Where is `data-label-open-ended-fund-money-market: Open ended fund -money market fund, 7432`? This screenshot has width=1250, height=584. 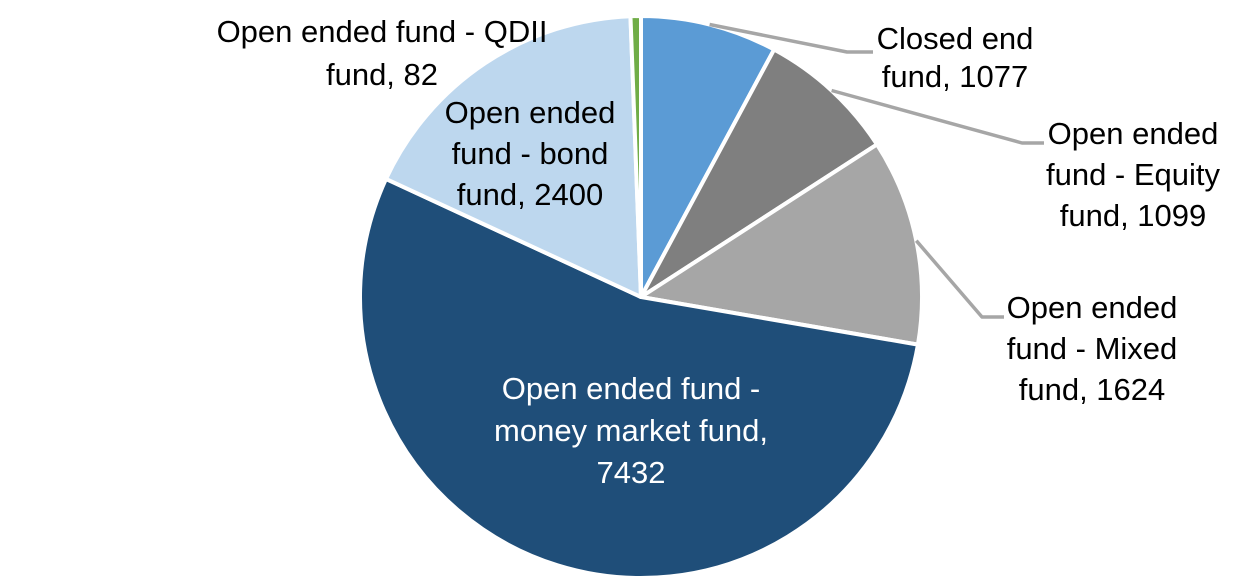
data-label-open-ended-fund-money-market: Open ended fund -money market fund, 7432 is located at coordinates (631, 430).